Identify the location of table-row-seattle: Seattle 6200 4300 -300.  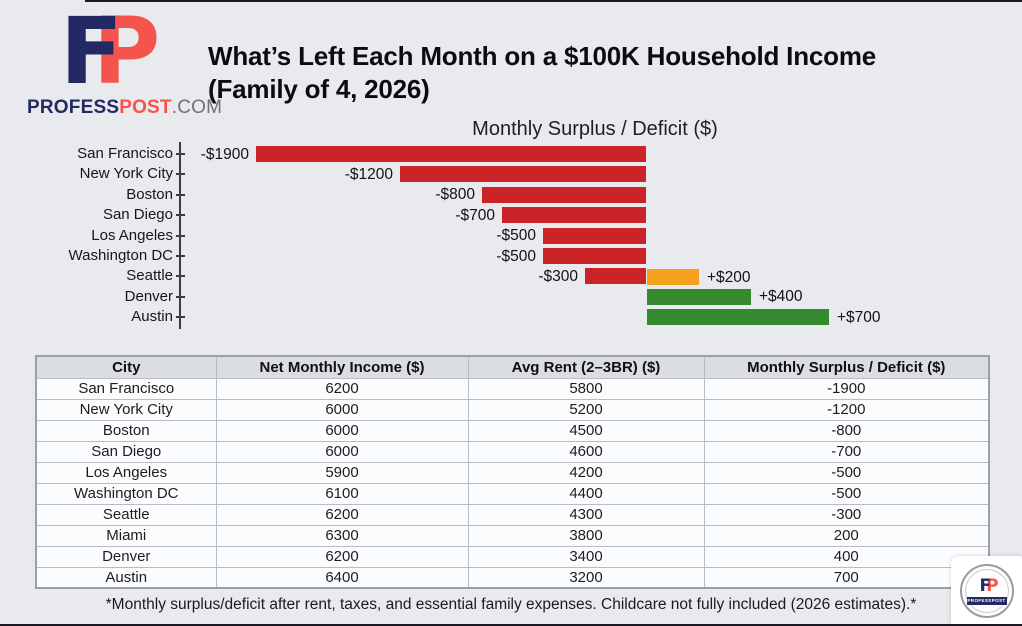
(512, 514).